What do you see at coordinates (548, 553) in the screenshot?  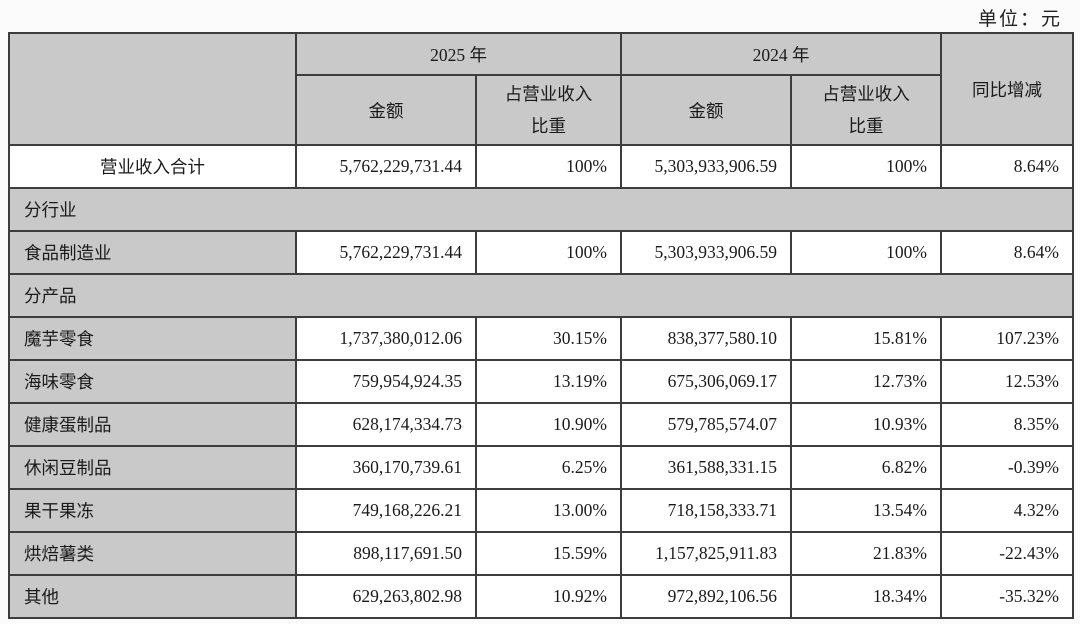 I see `ratio-2025-cell: 15.59%` at bounding box center [548, 553].